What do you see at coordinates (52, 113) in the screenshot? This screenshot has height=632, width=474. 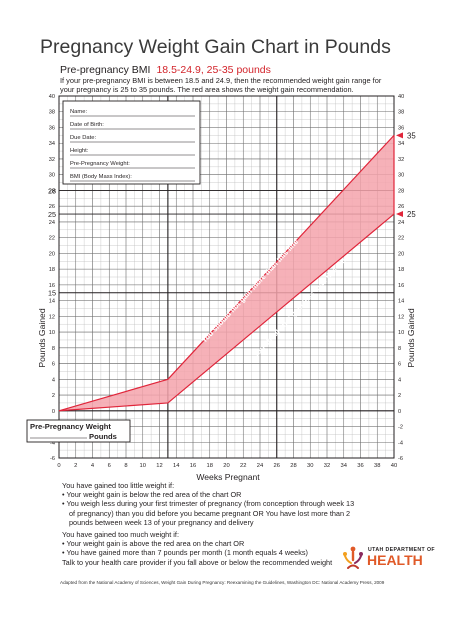 I see `y-tick-label-left: 38` at bounding box center [52, 113].